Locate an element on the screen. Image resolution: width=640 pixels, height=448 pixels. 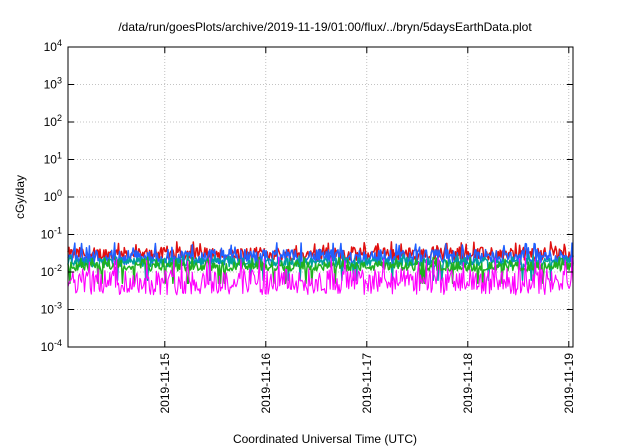
y-tick-label: 10¹ is located at coordinates (53, 159).